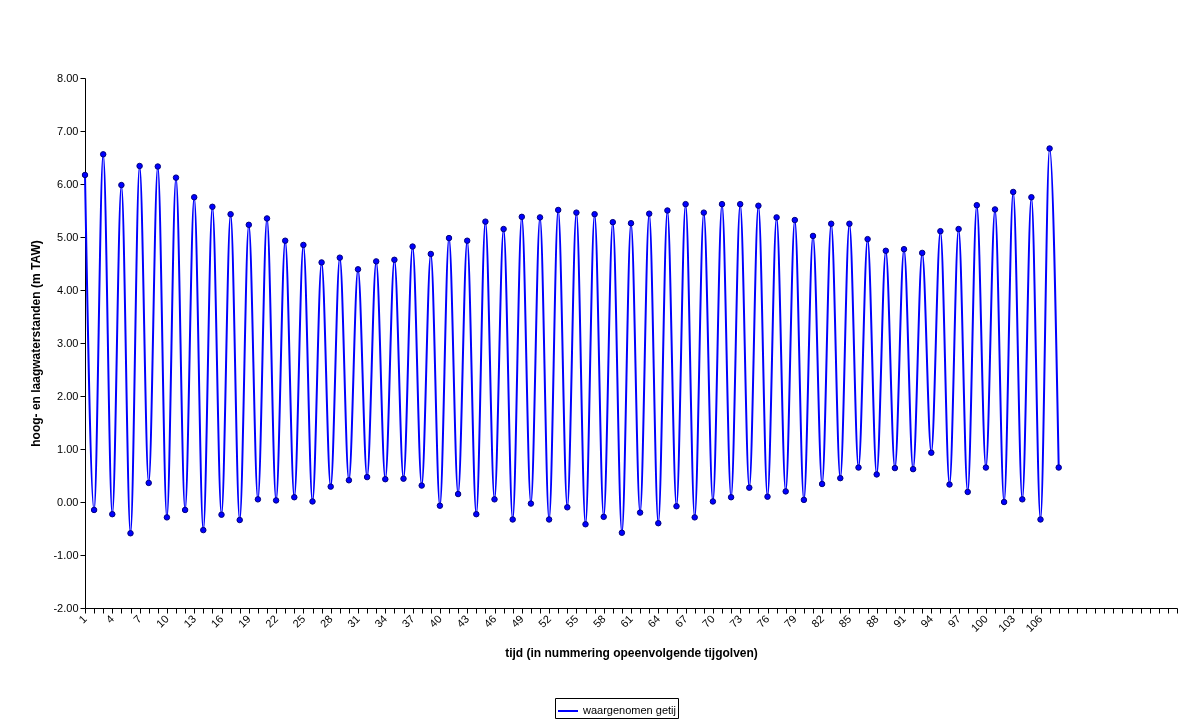 The width and height of the screenshot is (1181, 722). Describe the element at coordinates (66, 554) in the screenshot. I see `y-tick-label: -1.00` at that location.